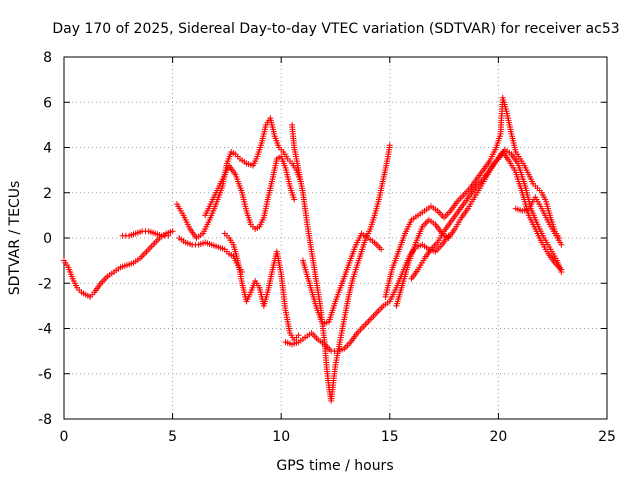 The image size is (640, 480). What do you see at coordinates (47, 58) in the screenshot?
I see `y-tick-label: 8` at bounding box center [47, 58].